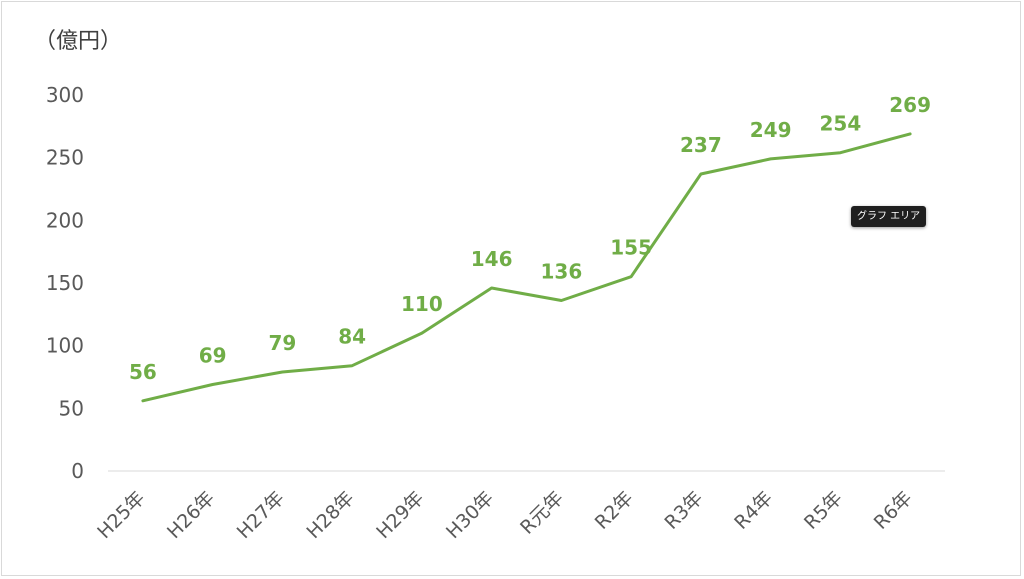 Image resolution: width=1024 pixels, height=579 pixels. I want to click on x-tick-label: R4年, so click(753, 510).